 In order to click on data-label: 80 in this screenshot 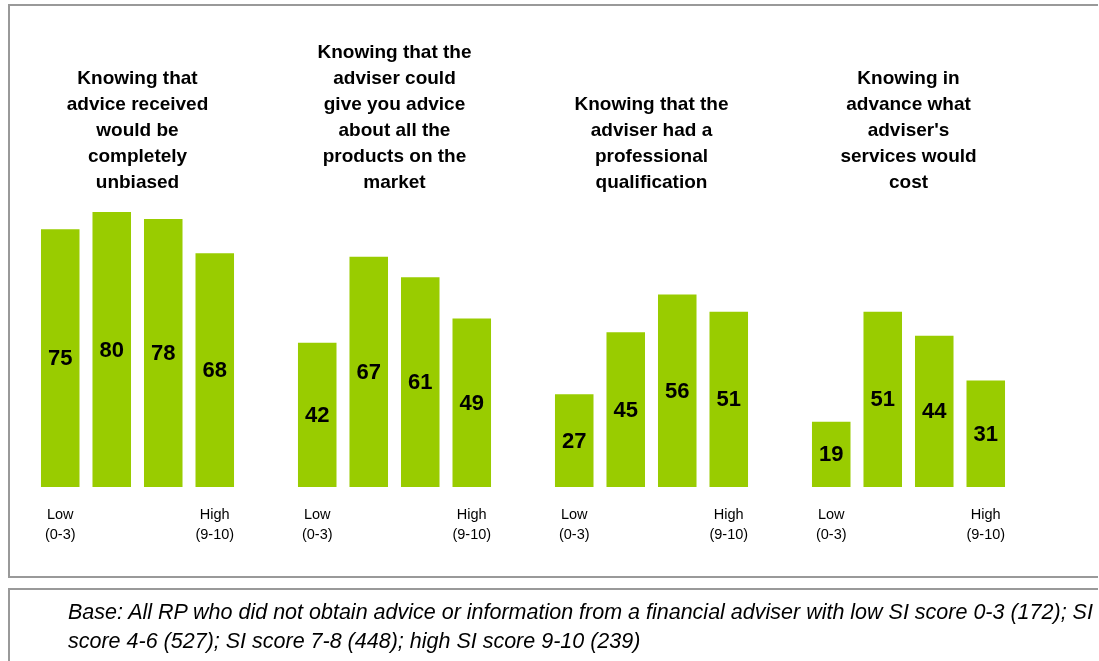, I will do `click(111, 349)`.